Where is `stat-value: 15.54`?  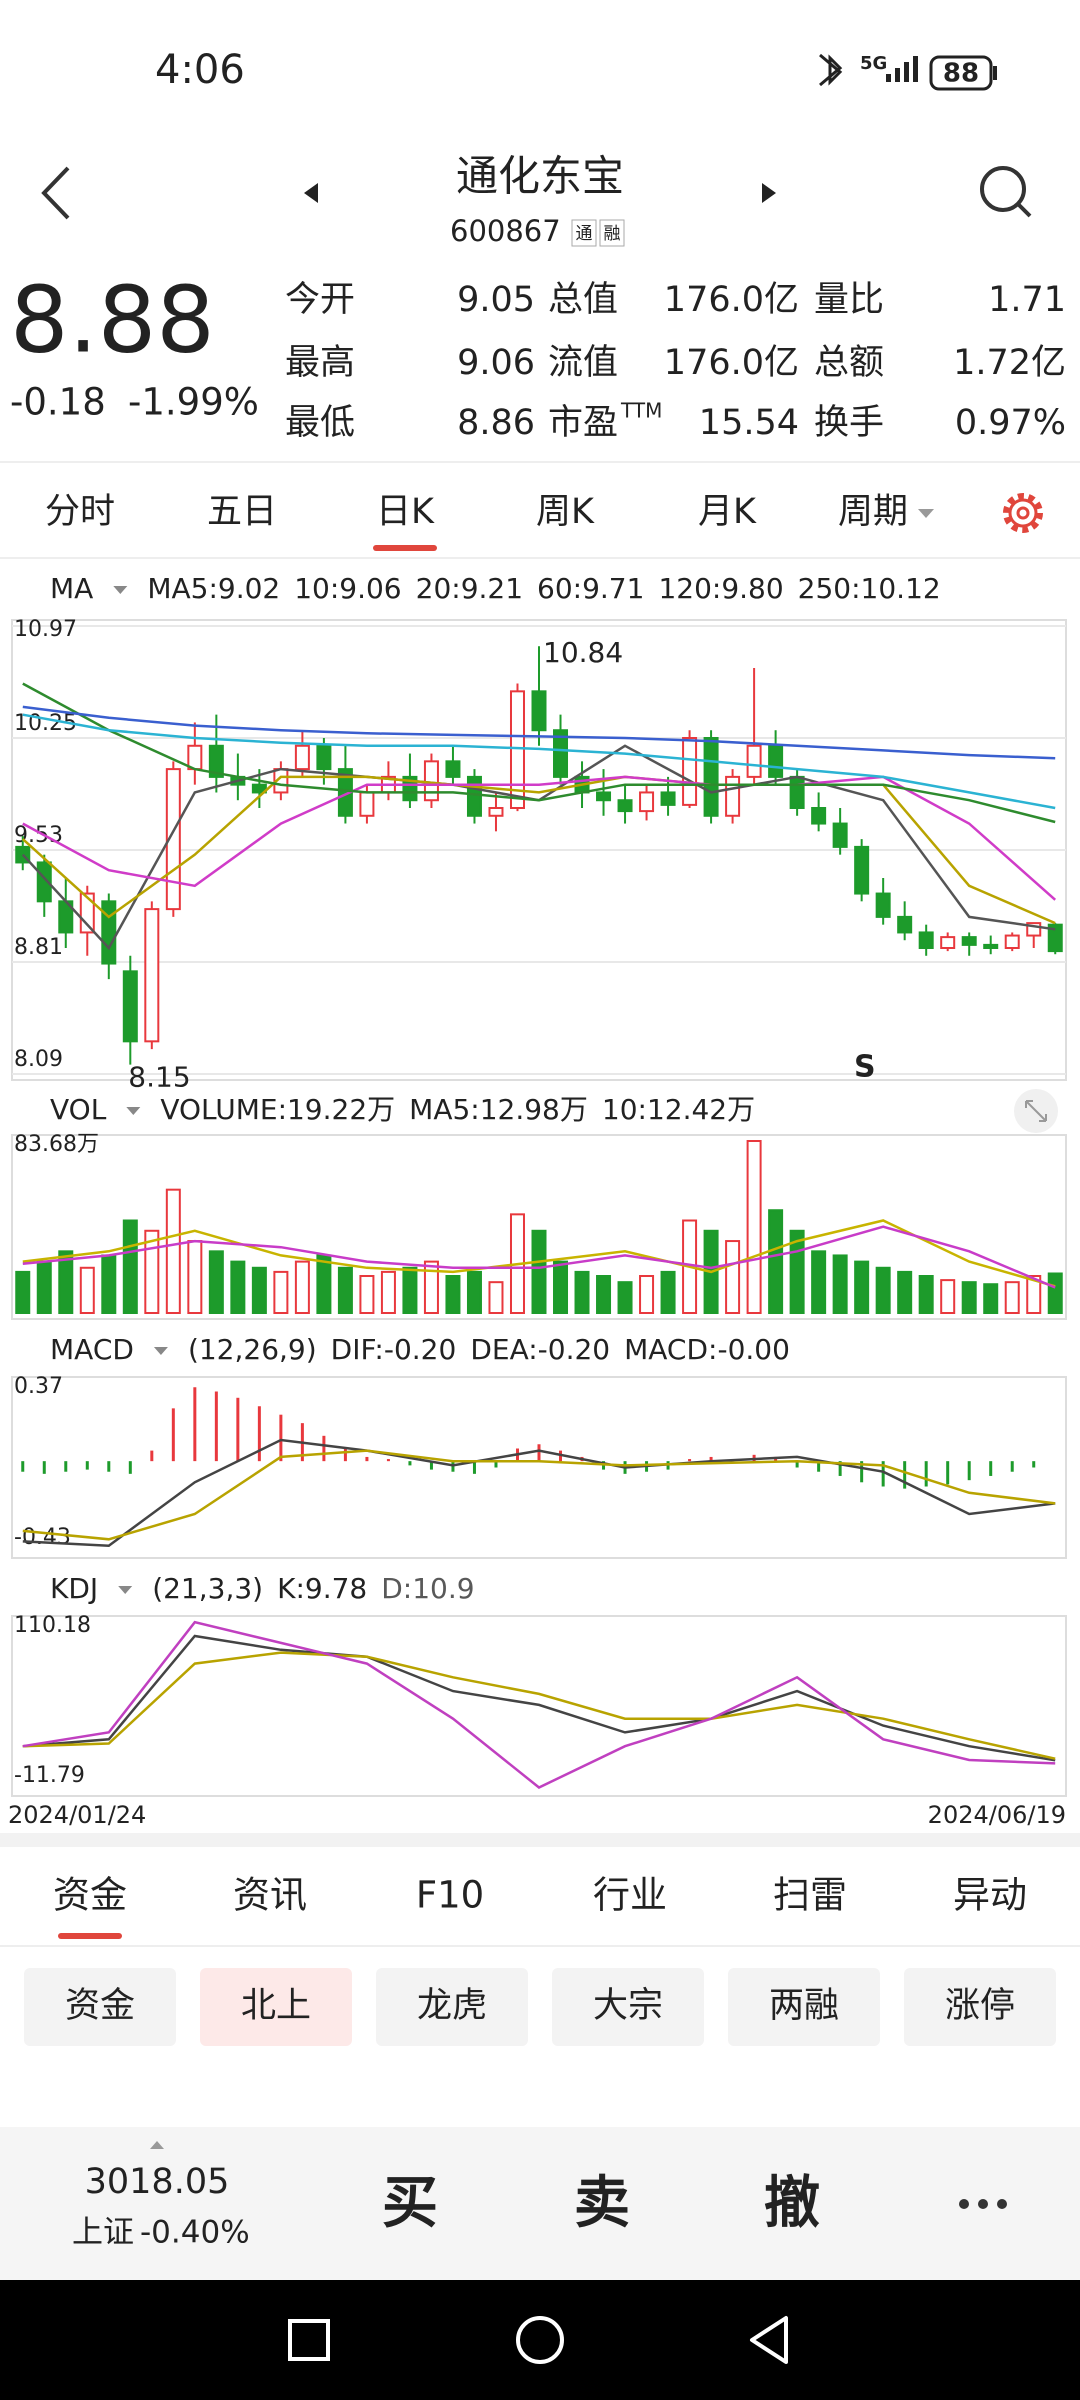 stat-value: 15.54 is located at coordinates (749, 423).